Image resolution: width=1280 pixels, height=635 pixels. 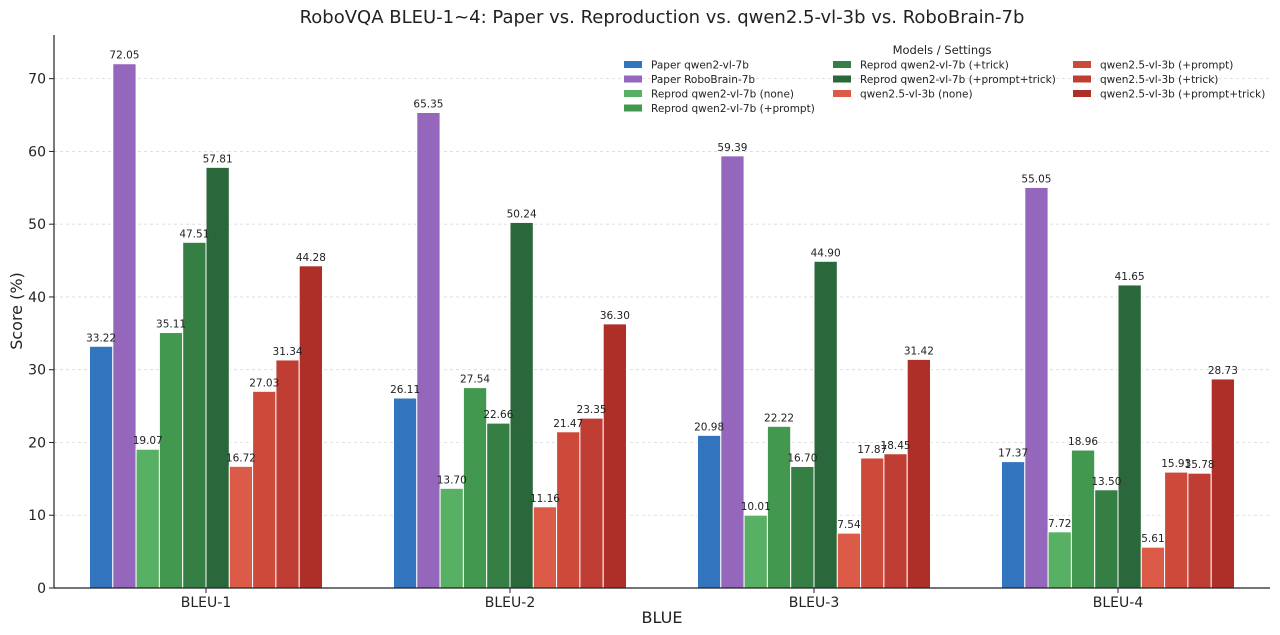 What do you see at coordinates (1176, 464) in the screenshot?
I see `bar-value-label: 15.93` at bounding box center [1176, 464].